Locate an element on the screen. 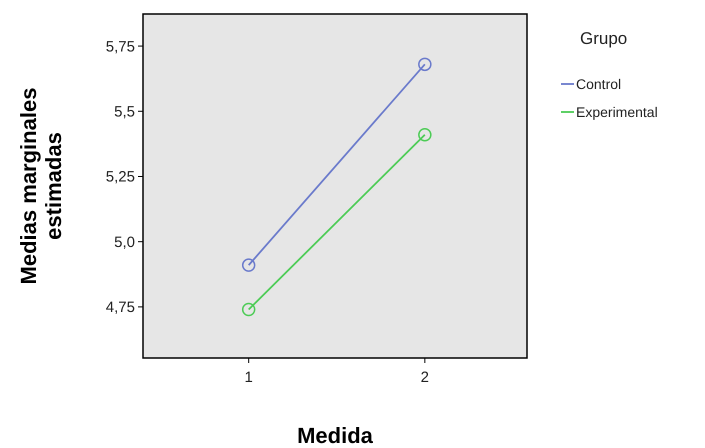  y-tick-label: 4,75 is located at coordinates (120, 307).